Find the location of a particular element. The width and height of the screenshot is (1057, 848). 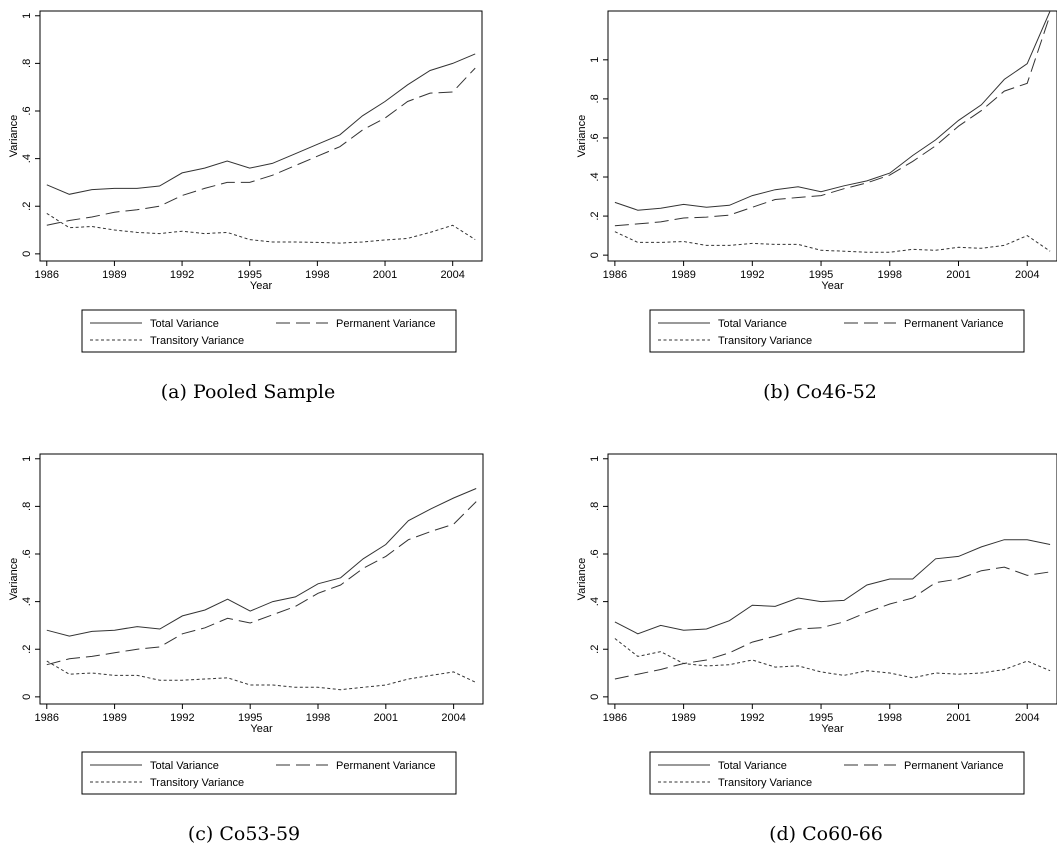

panel-caption: (d) Co60-66 is located at coordinates (826, 834).